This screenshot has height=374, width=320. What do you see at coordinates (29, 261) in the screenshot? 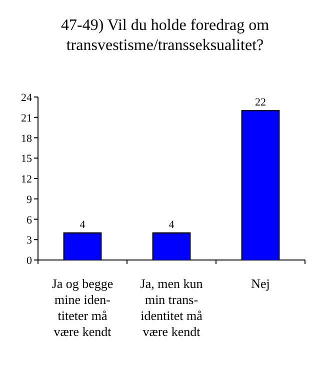
I see `y-tick-label: 0` at bounding box center [29, 261].